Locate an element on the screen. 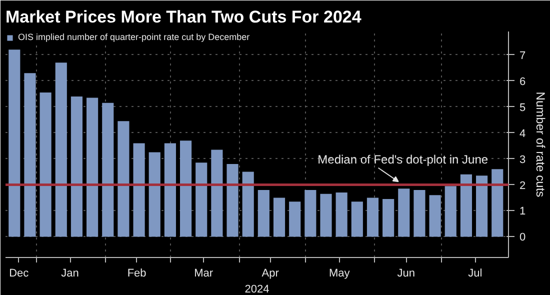  y-tick-label: 5 is located at coordinates (523, 108).